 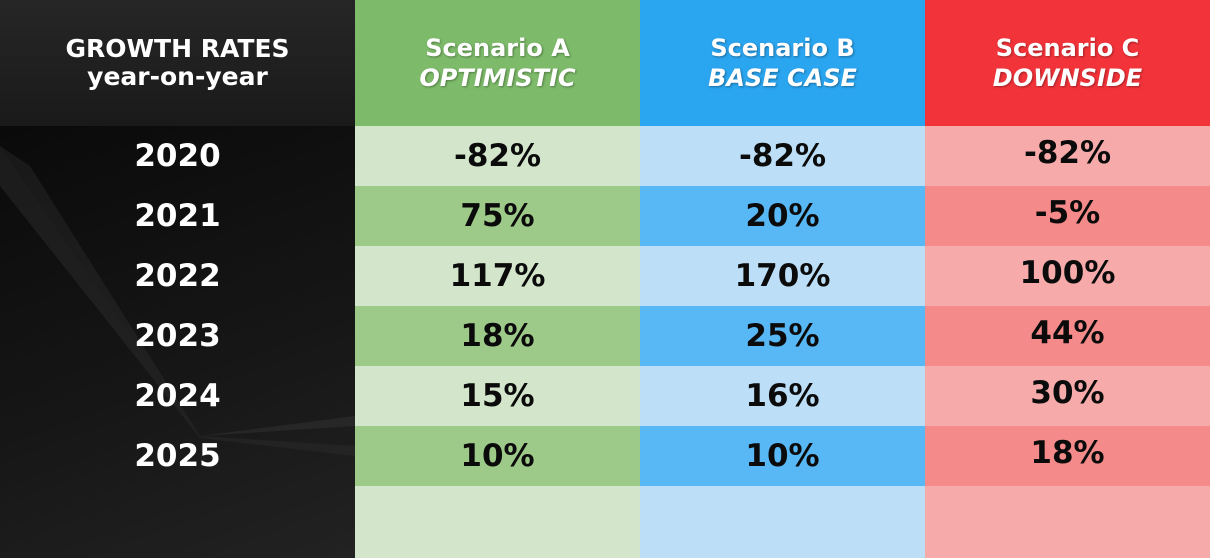 What do you see at coordinates (497, 276) in the screenshot?
I see `cell-scenario-a-2022: 117%` at bounding box center [497, 276].